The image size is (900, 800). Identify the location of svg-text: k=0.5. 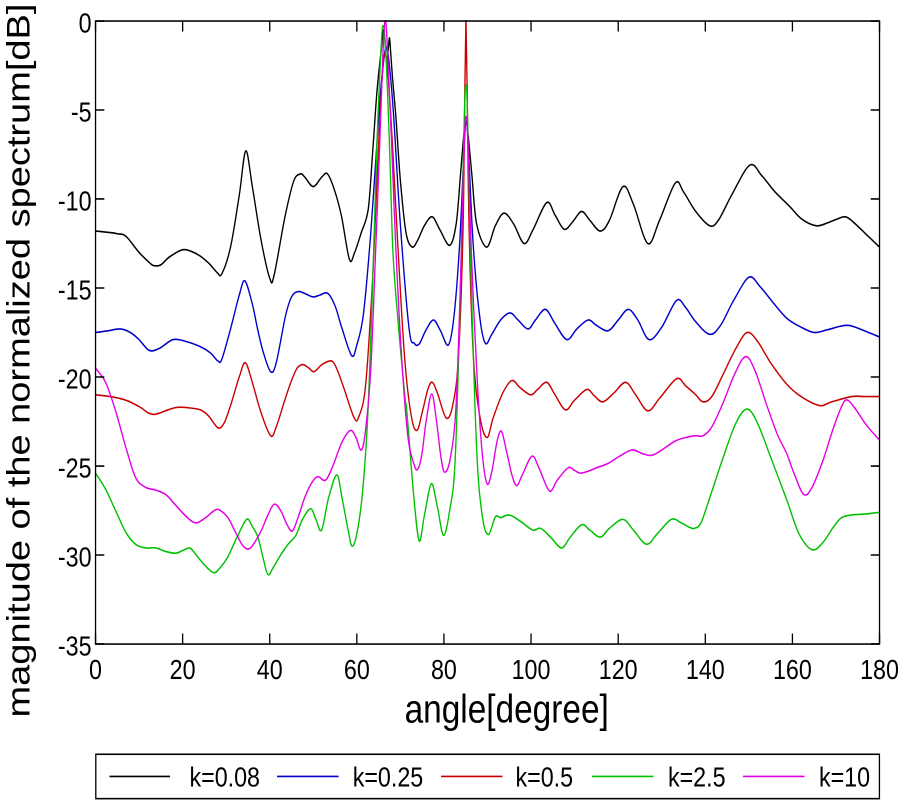
(544, 778).